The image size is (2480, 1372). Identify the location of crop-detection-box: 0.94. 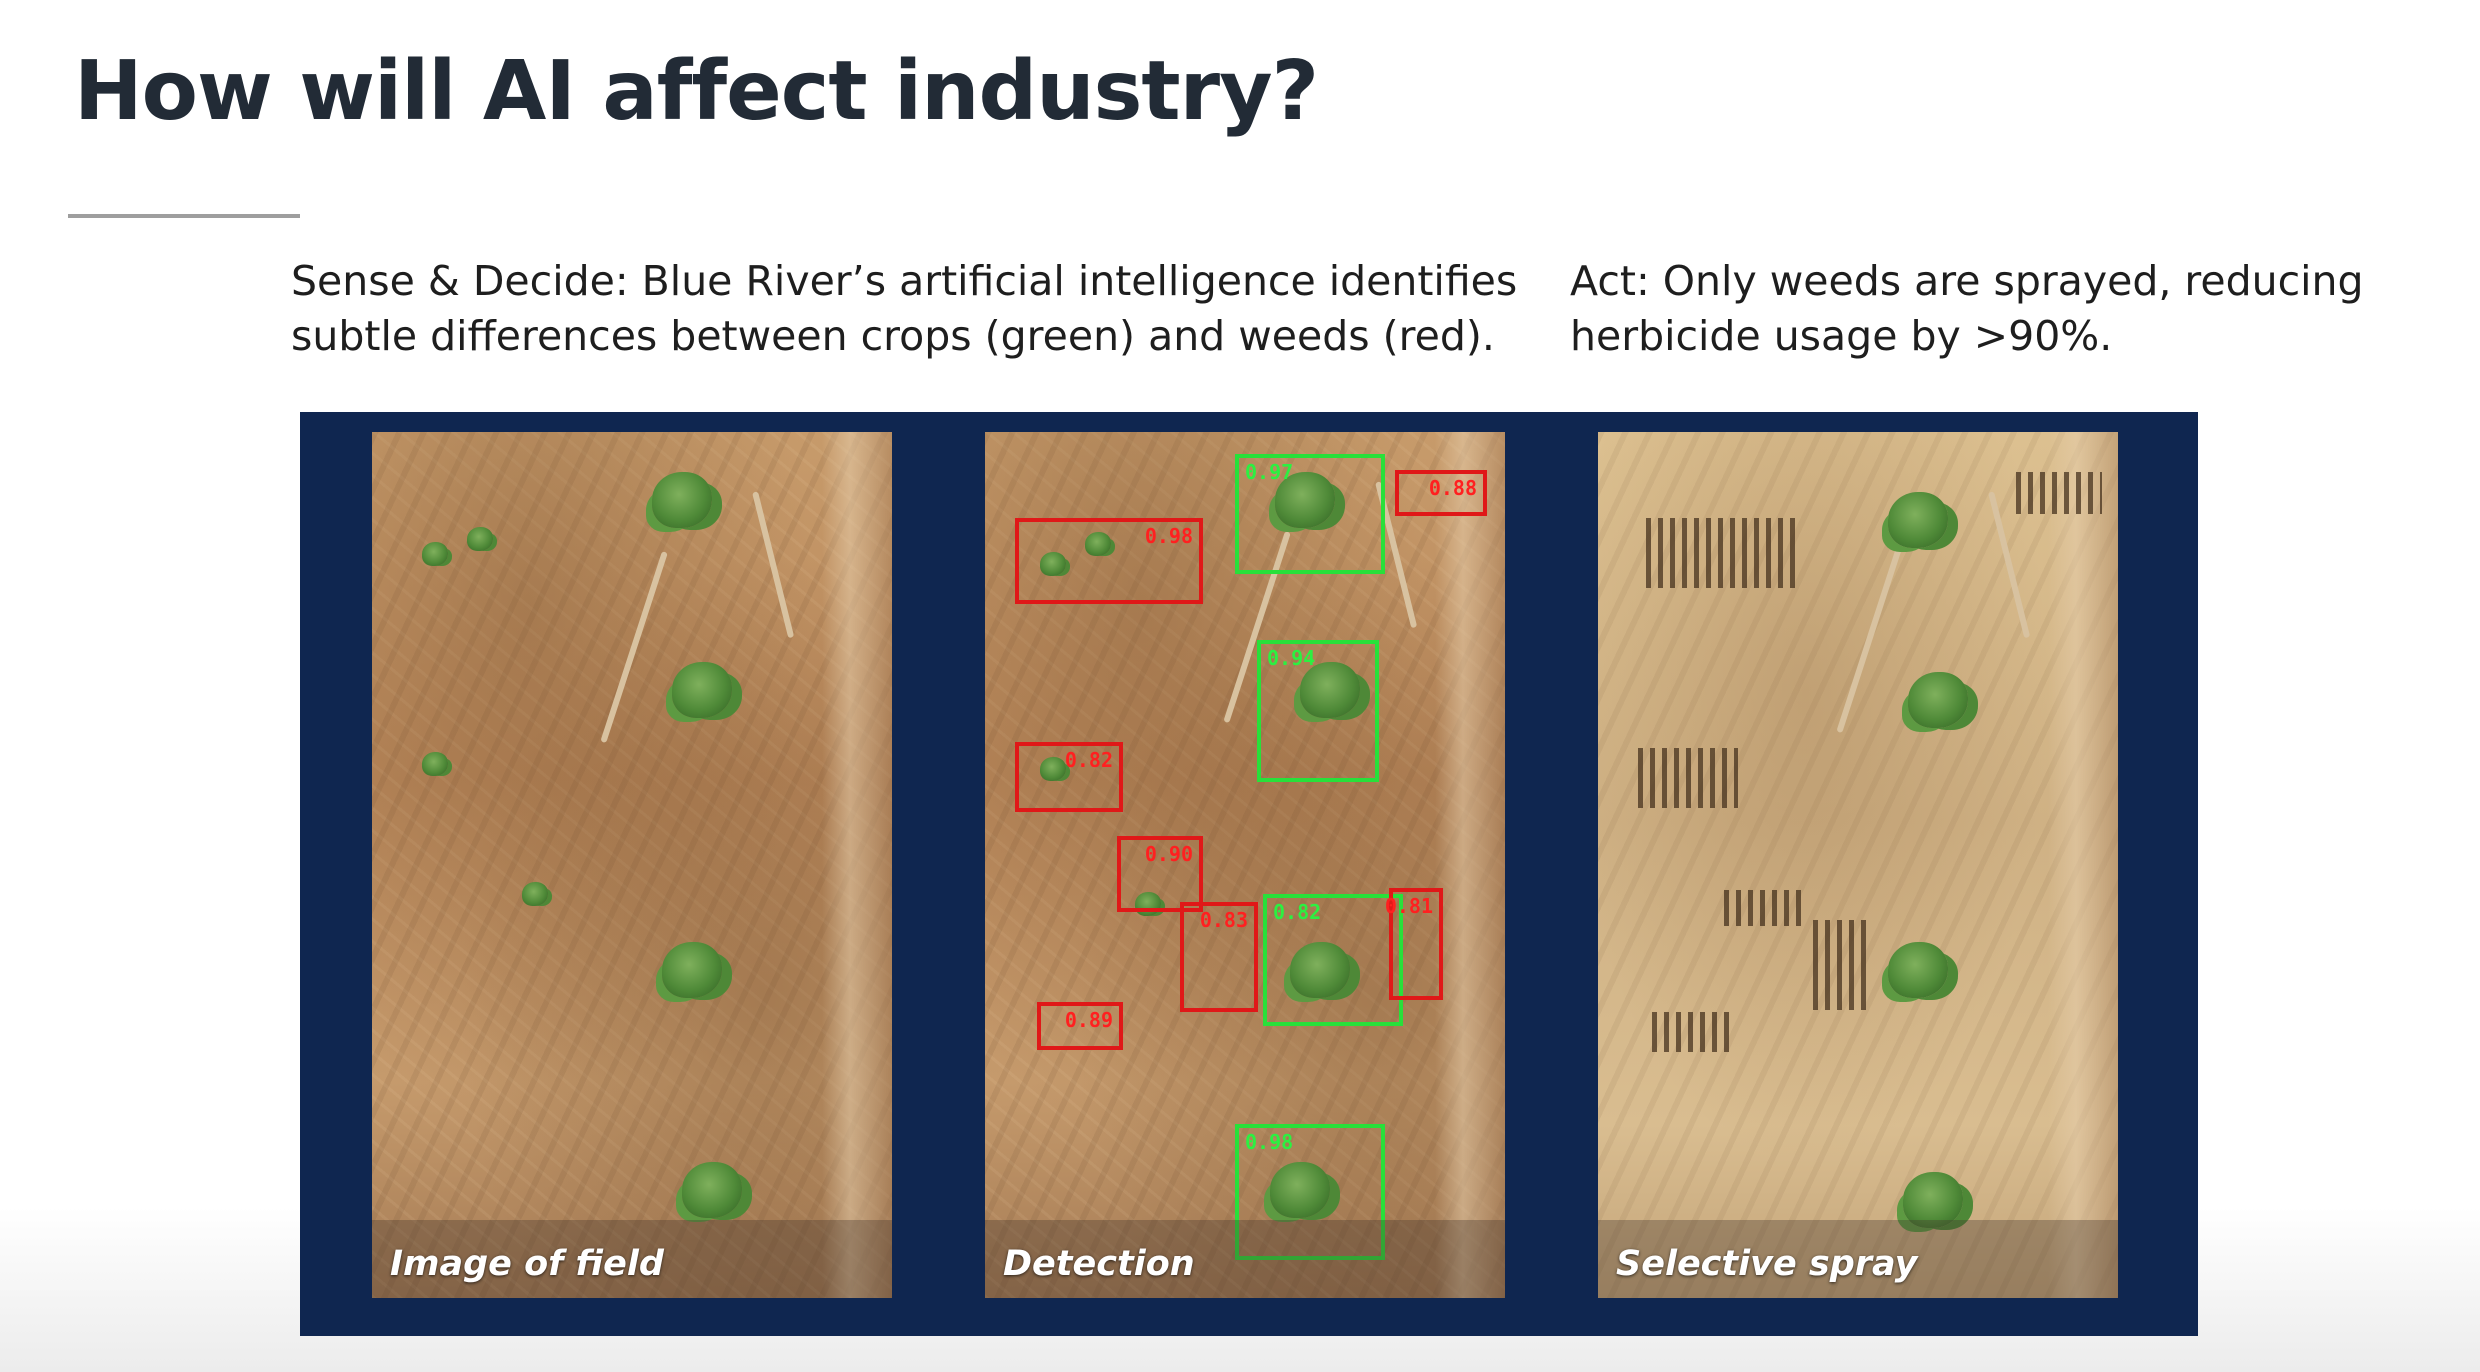
(1318, 711).